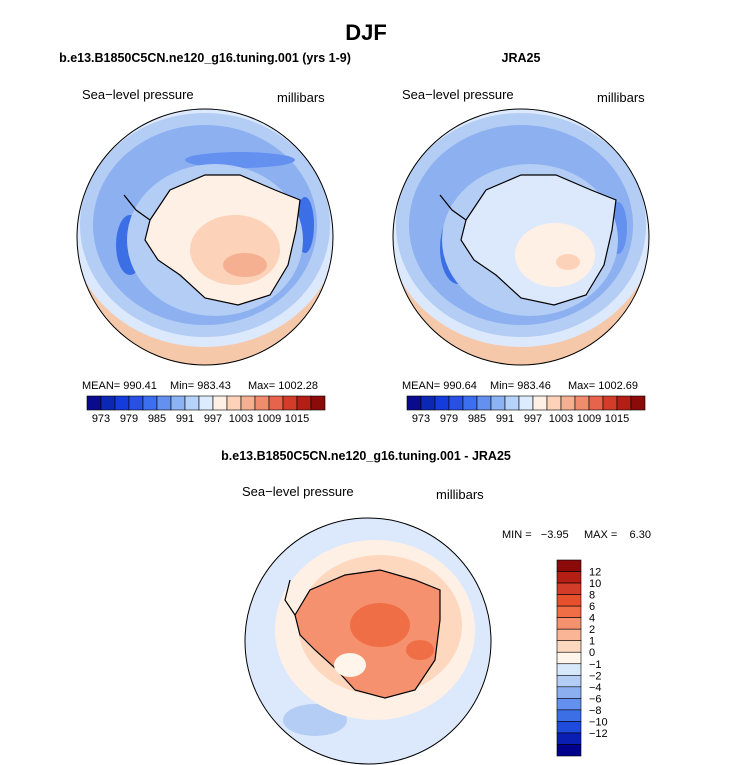  I want to click on map-diff, so click(368, 641).